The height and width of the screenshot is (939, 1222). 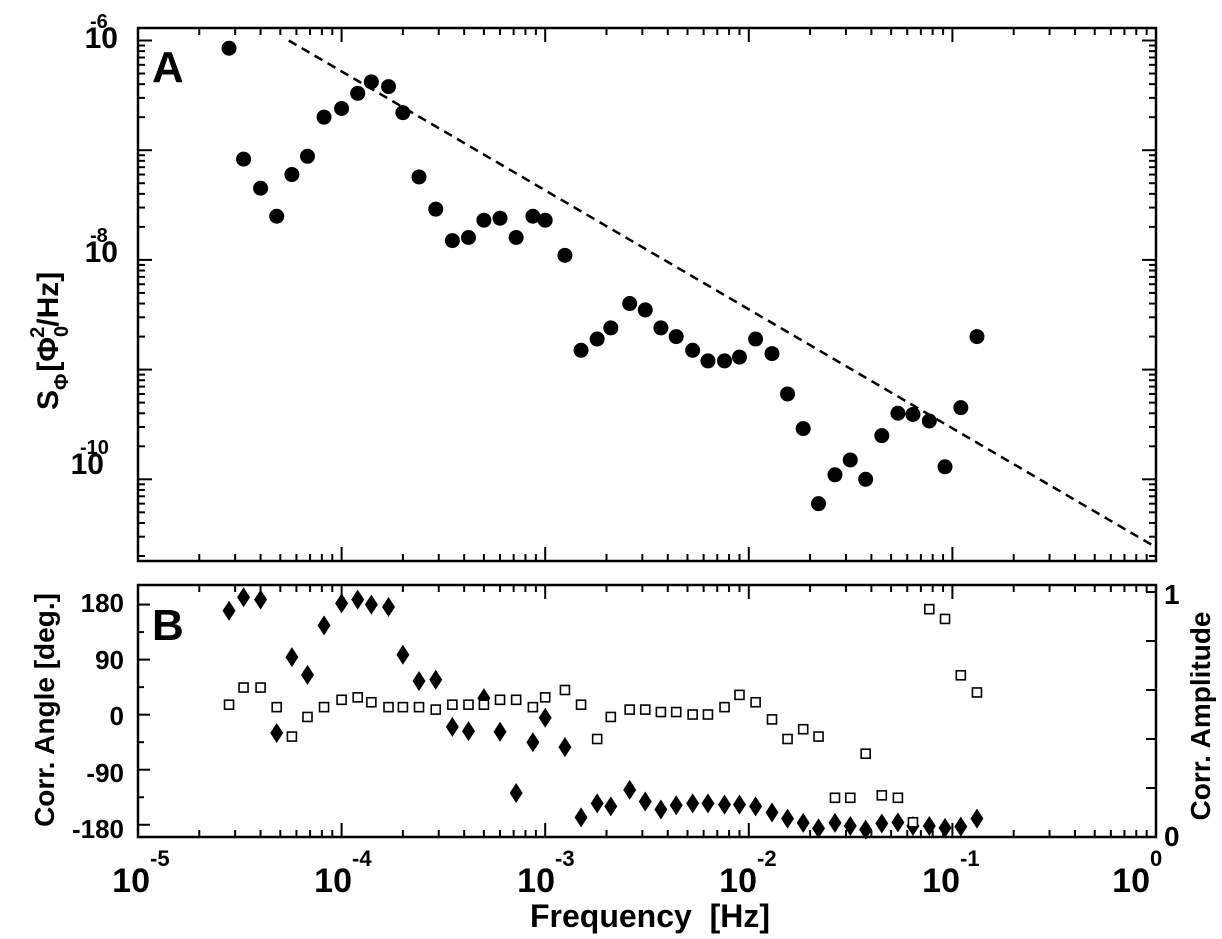 I want to click on a-ylabel-s: S, so click(x=48, y=400).